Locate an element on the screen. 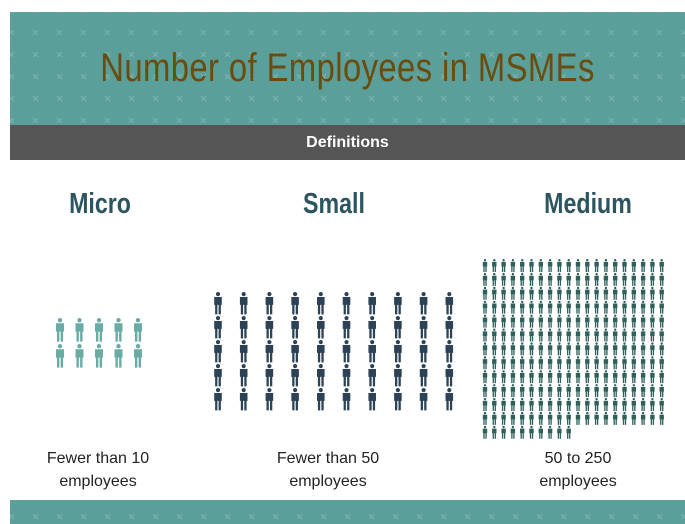 The height and width of the screenshot is (524, 685). group-name: Small is located at coordinates (334, 204).